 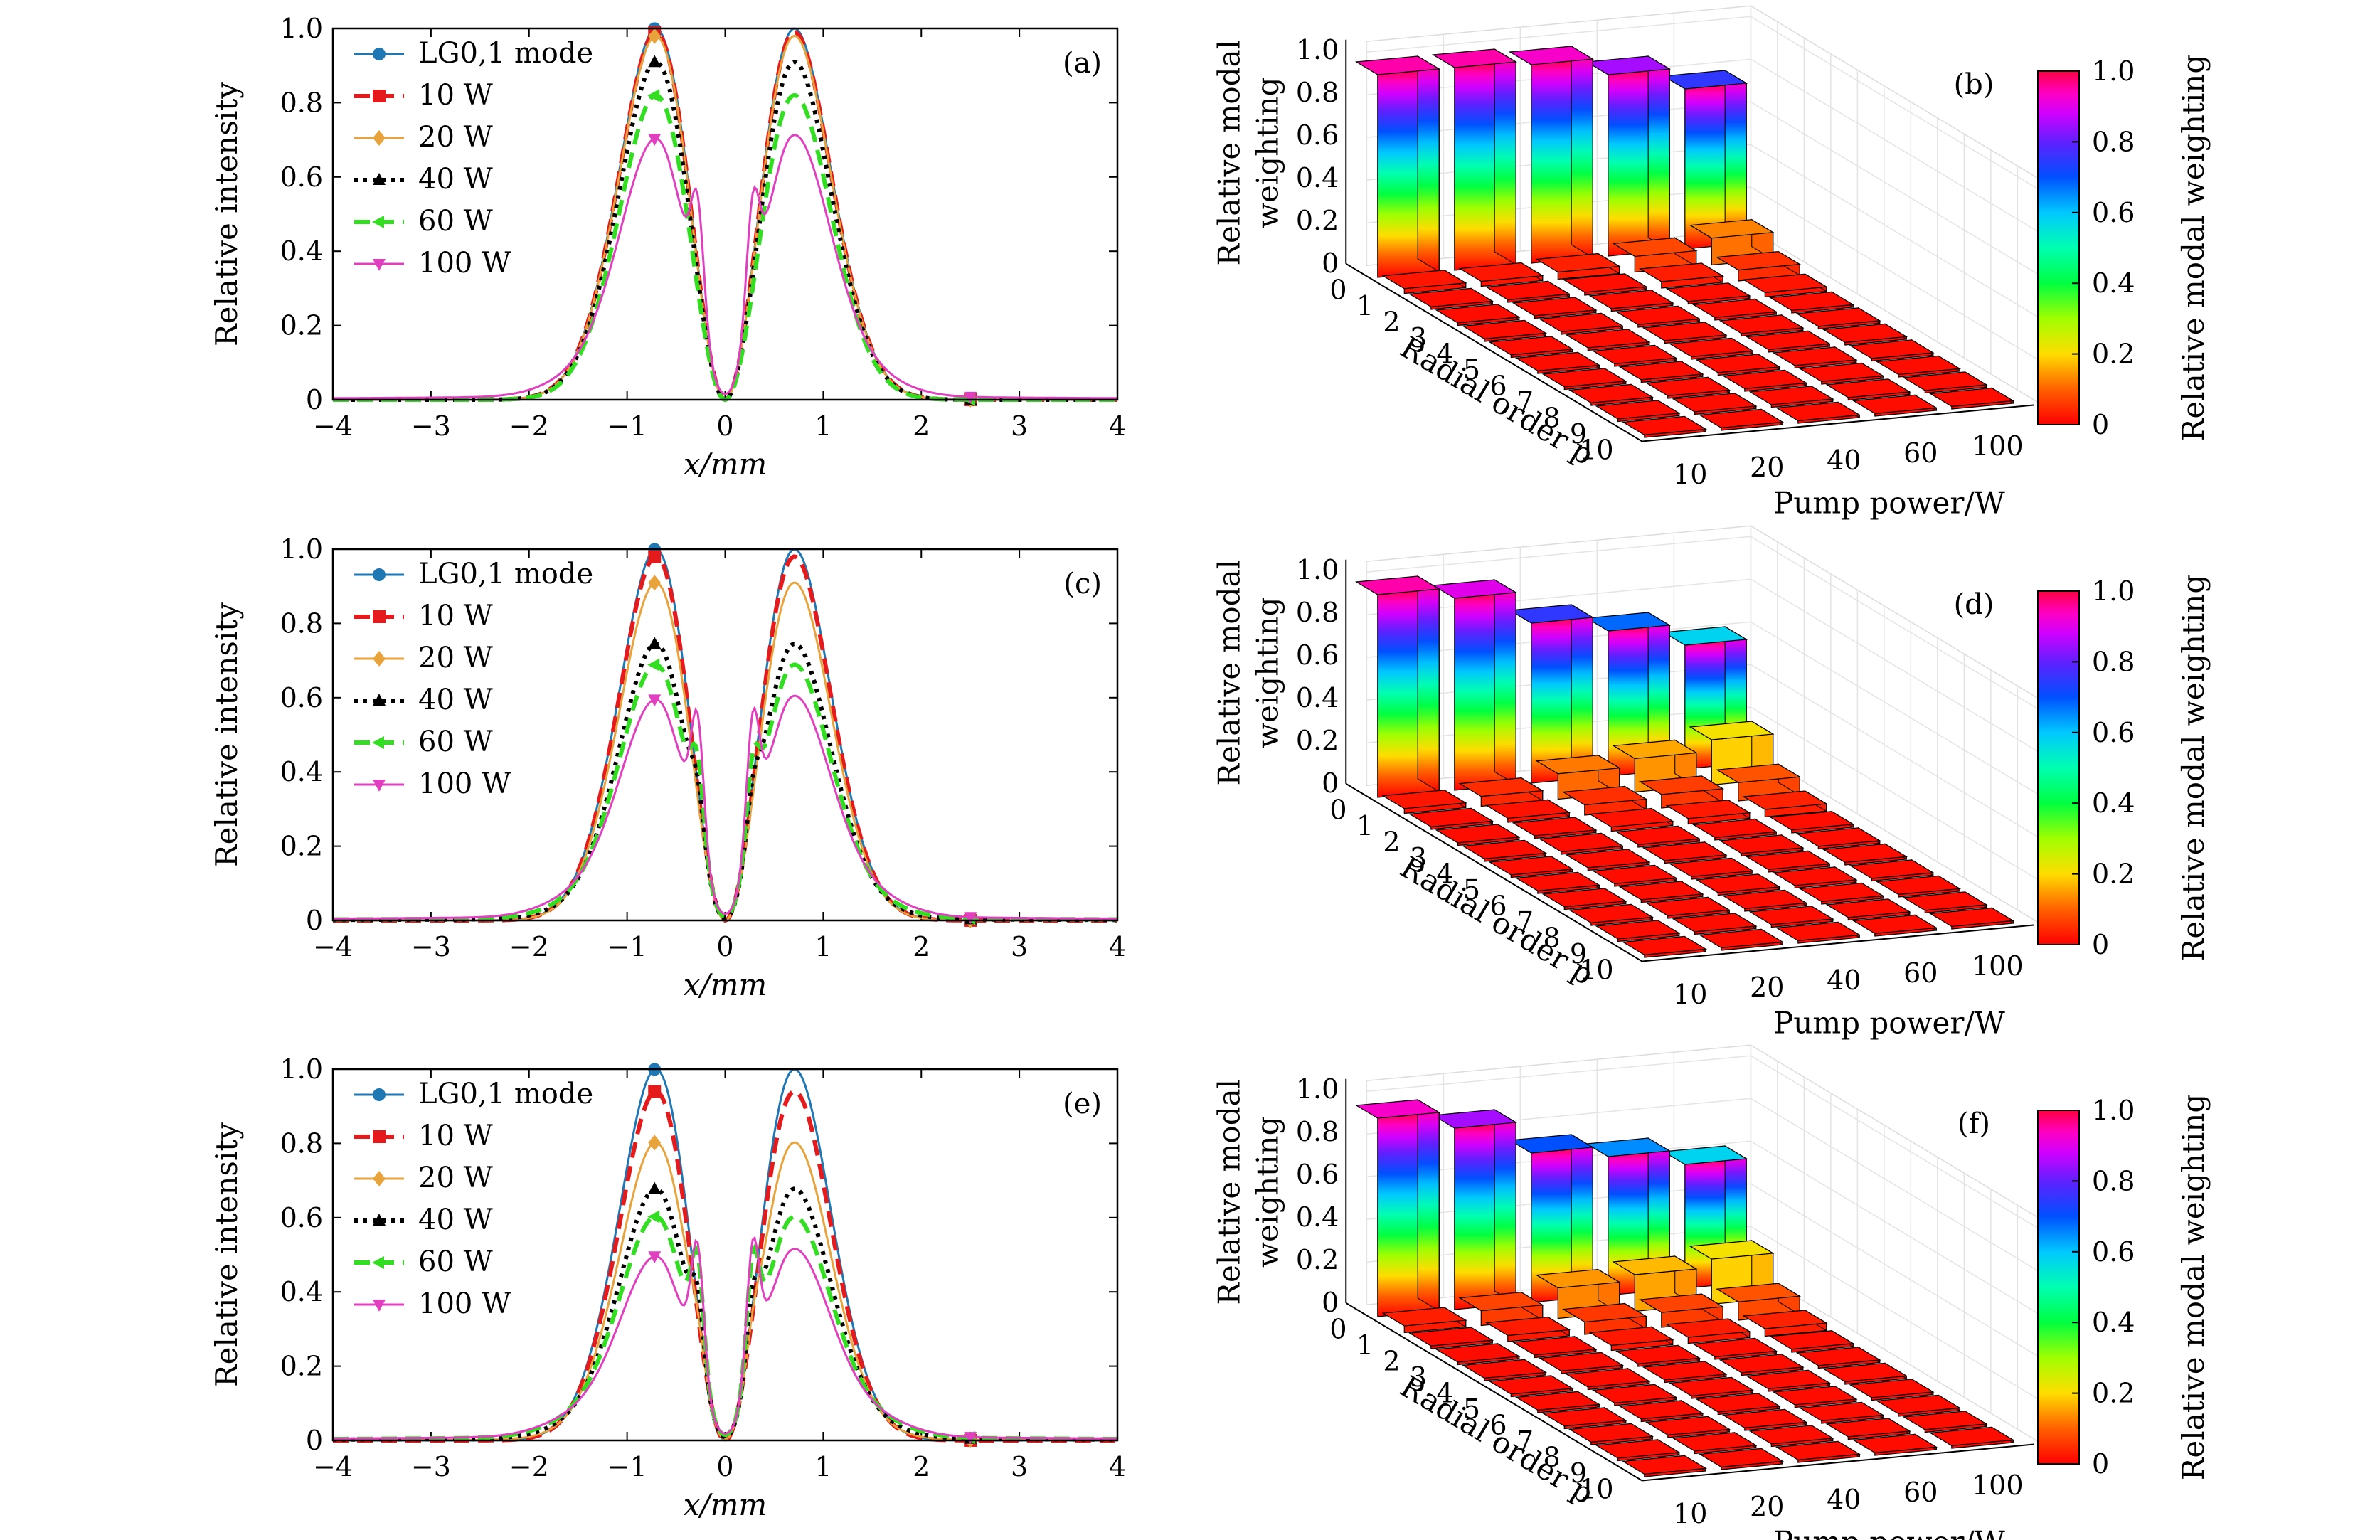 I want to click on bar-20W-p5, so click(x=1608, y=1379).